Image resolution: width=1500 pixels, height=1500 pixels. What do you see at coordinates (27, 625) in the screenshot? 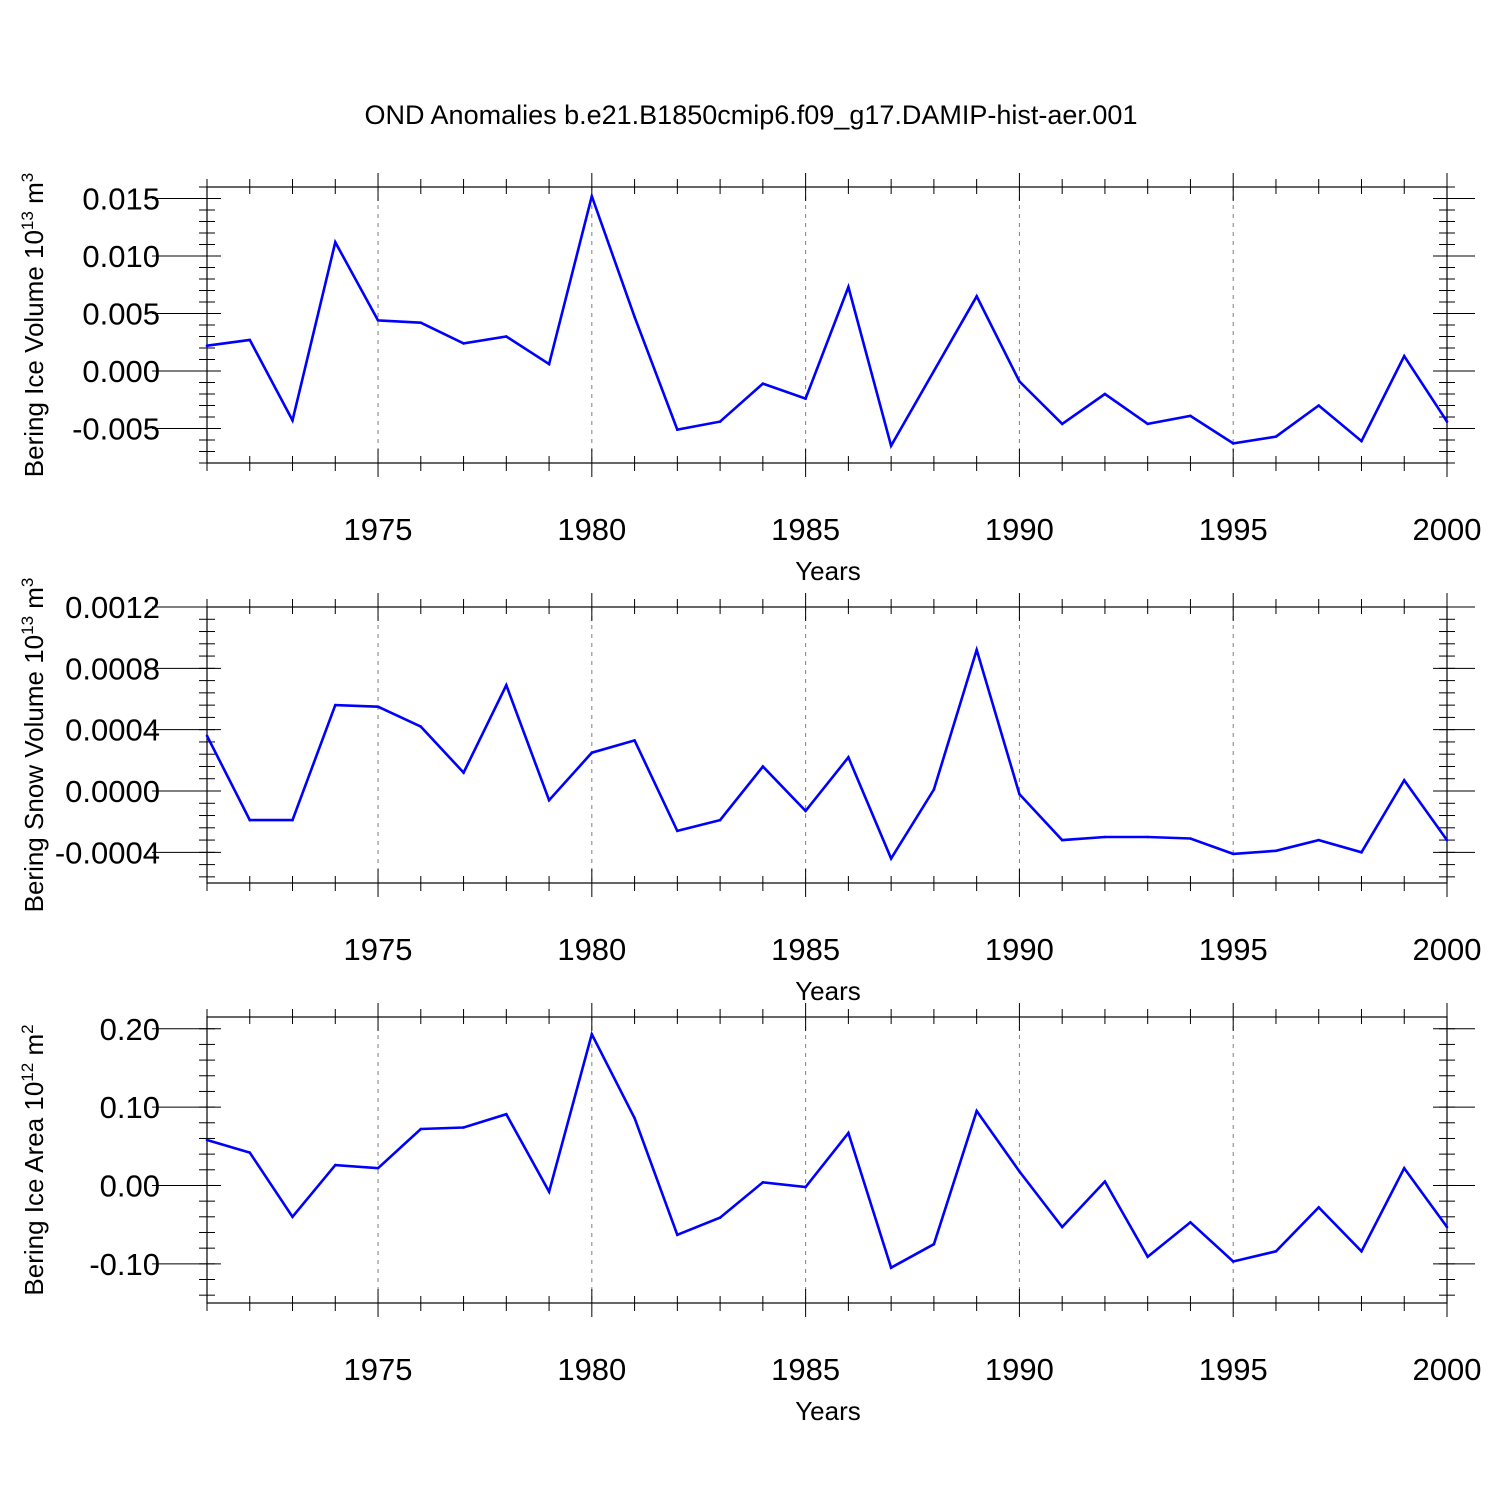
I see `y-axis-label-exponent: 13` at bounding box center [27, 625].